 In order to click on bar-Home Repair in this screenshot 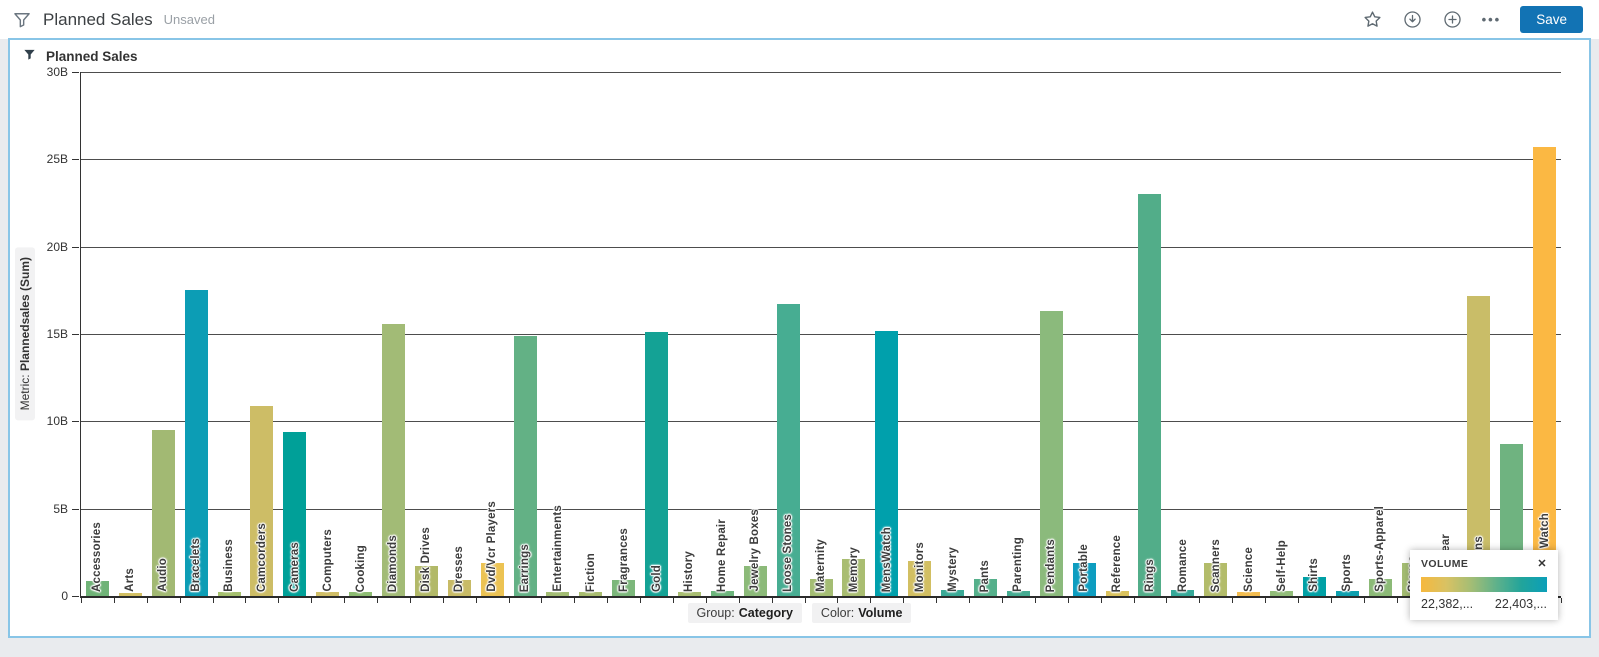, I will do `click(722, 593)`.